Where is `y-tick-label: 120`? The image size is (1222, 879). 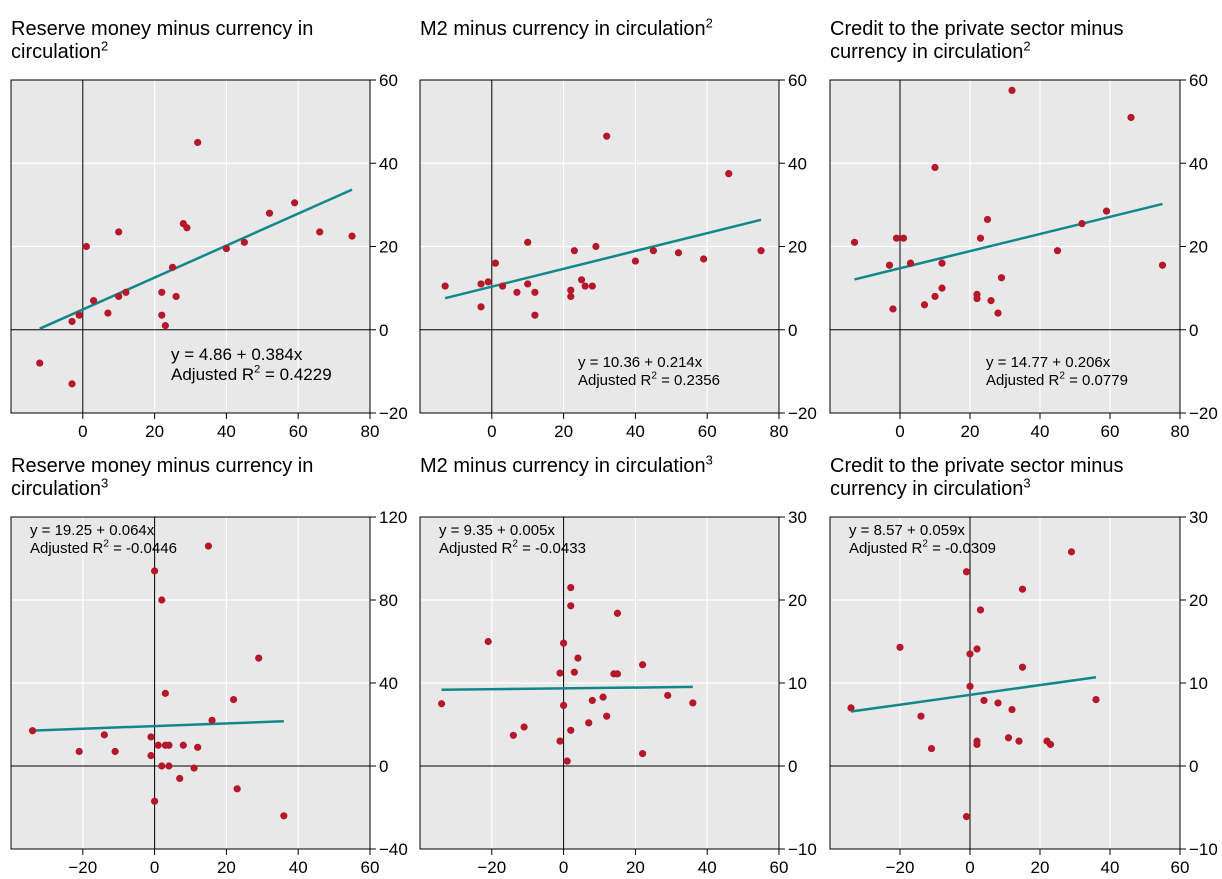
y-tick-label: 120 is located at coordinates (393, 517).